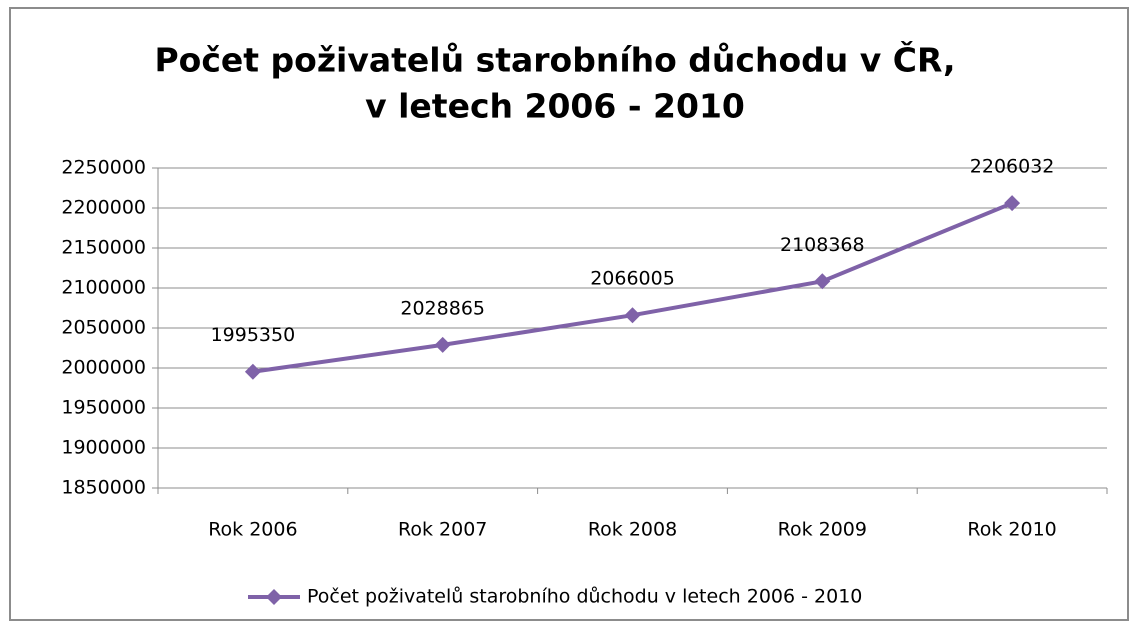 Image resolution: width=1136 pixels, height=628 pixels. I want to click on chart-title: v letech 2006 - 2010, so click(555, 106).